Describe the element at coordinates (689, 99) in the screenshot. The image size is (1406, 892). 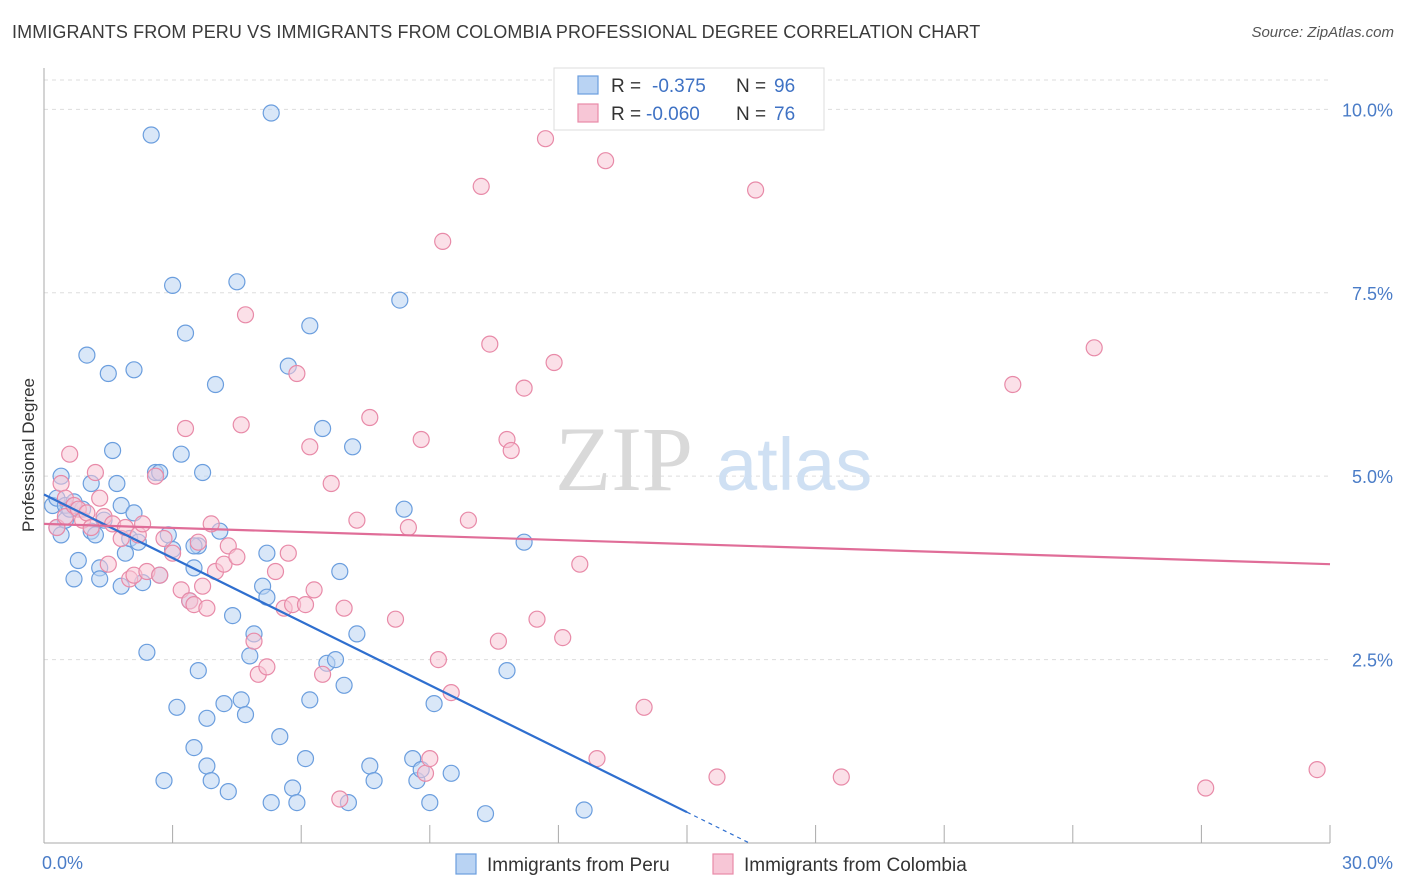
I see `correlation-legend: R = -0.375 N = 96 R = -0.060 N = 76` at that location.